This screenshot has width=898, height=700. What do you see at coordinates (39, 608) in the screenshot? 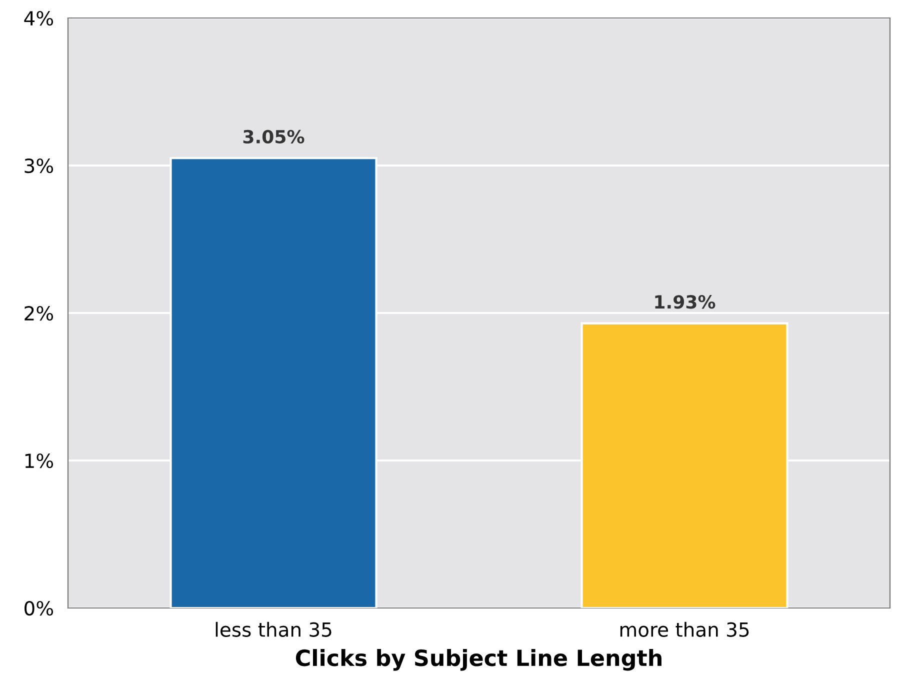
I see `y-tick-label: 0%` at bounding box center [39, 608].